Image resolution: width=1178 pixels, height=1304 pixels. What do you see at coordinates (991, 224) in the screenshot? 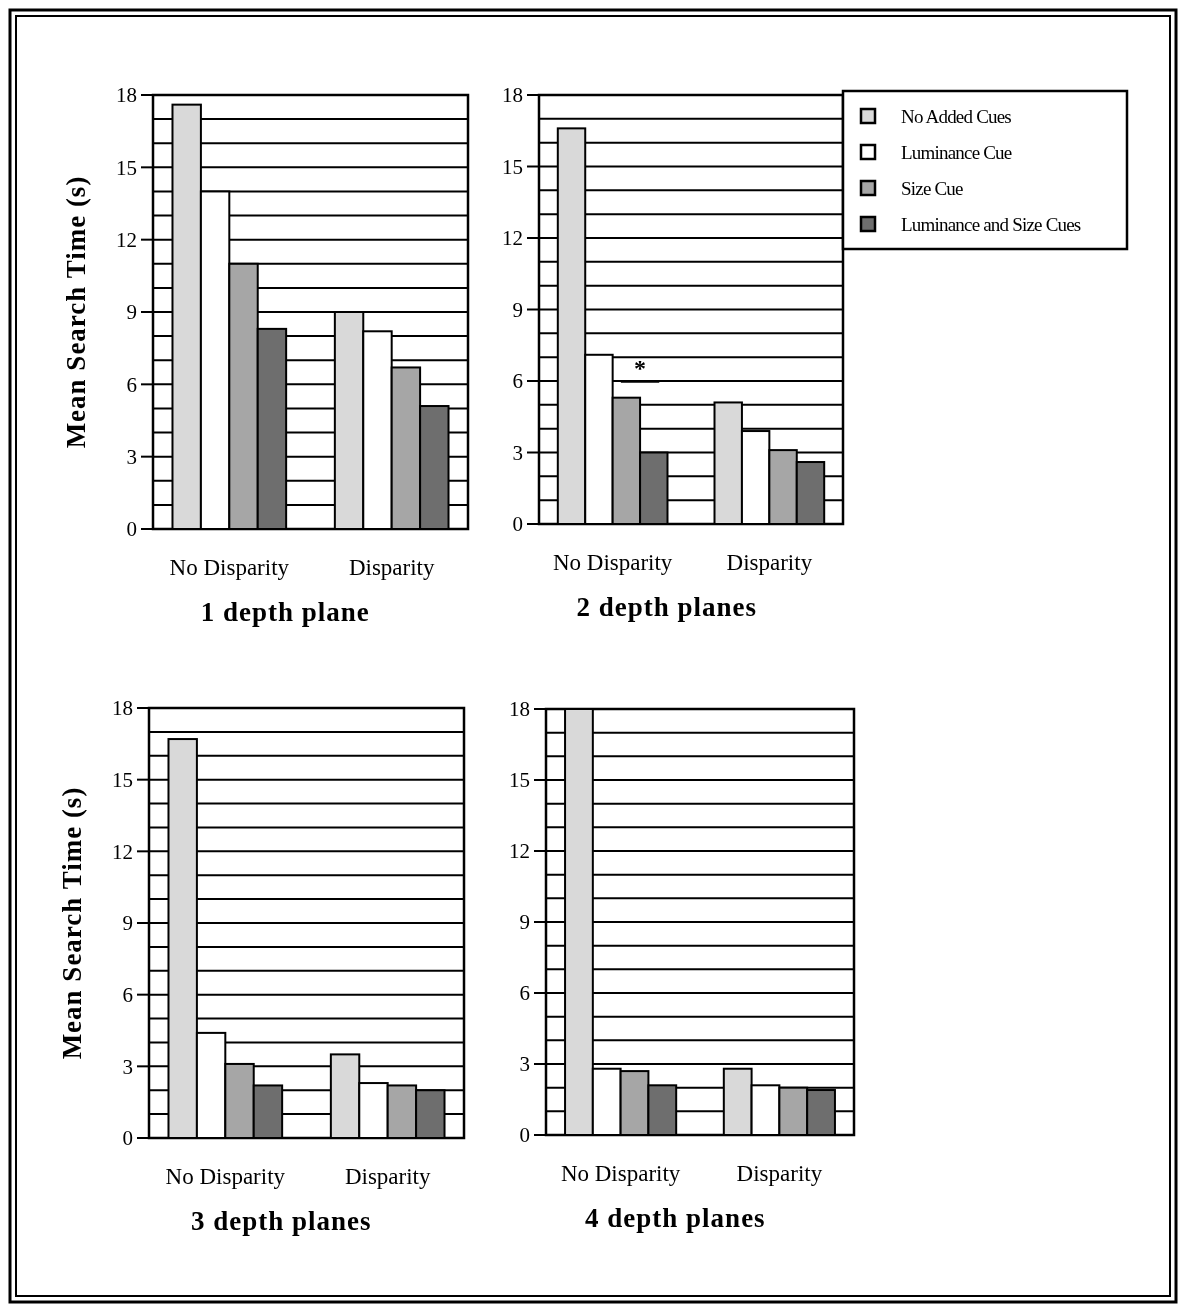
I see `legend-label: Luminance and Size Cues` at bounding box center [991, 224].